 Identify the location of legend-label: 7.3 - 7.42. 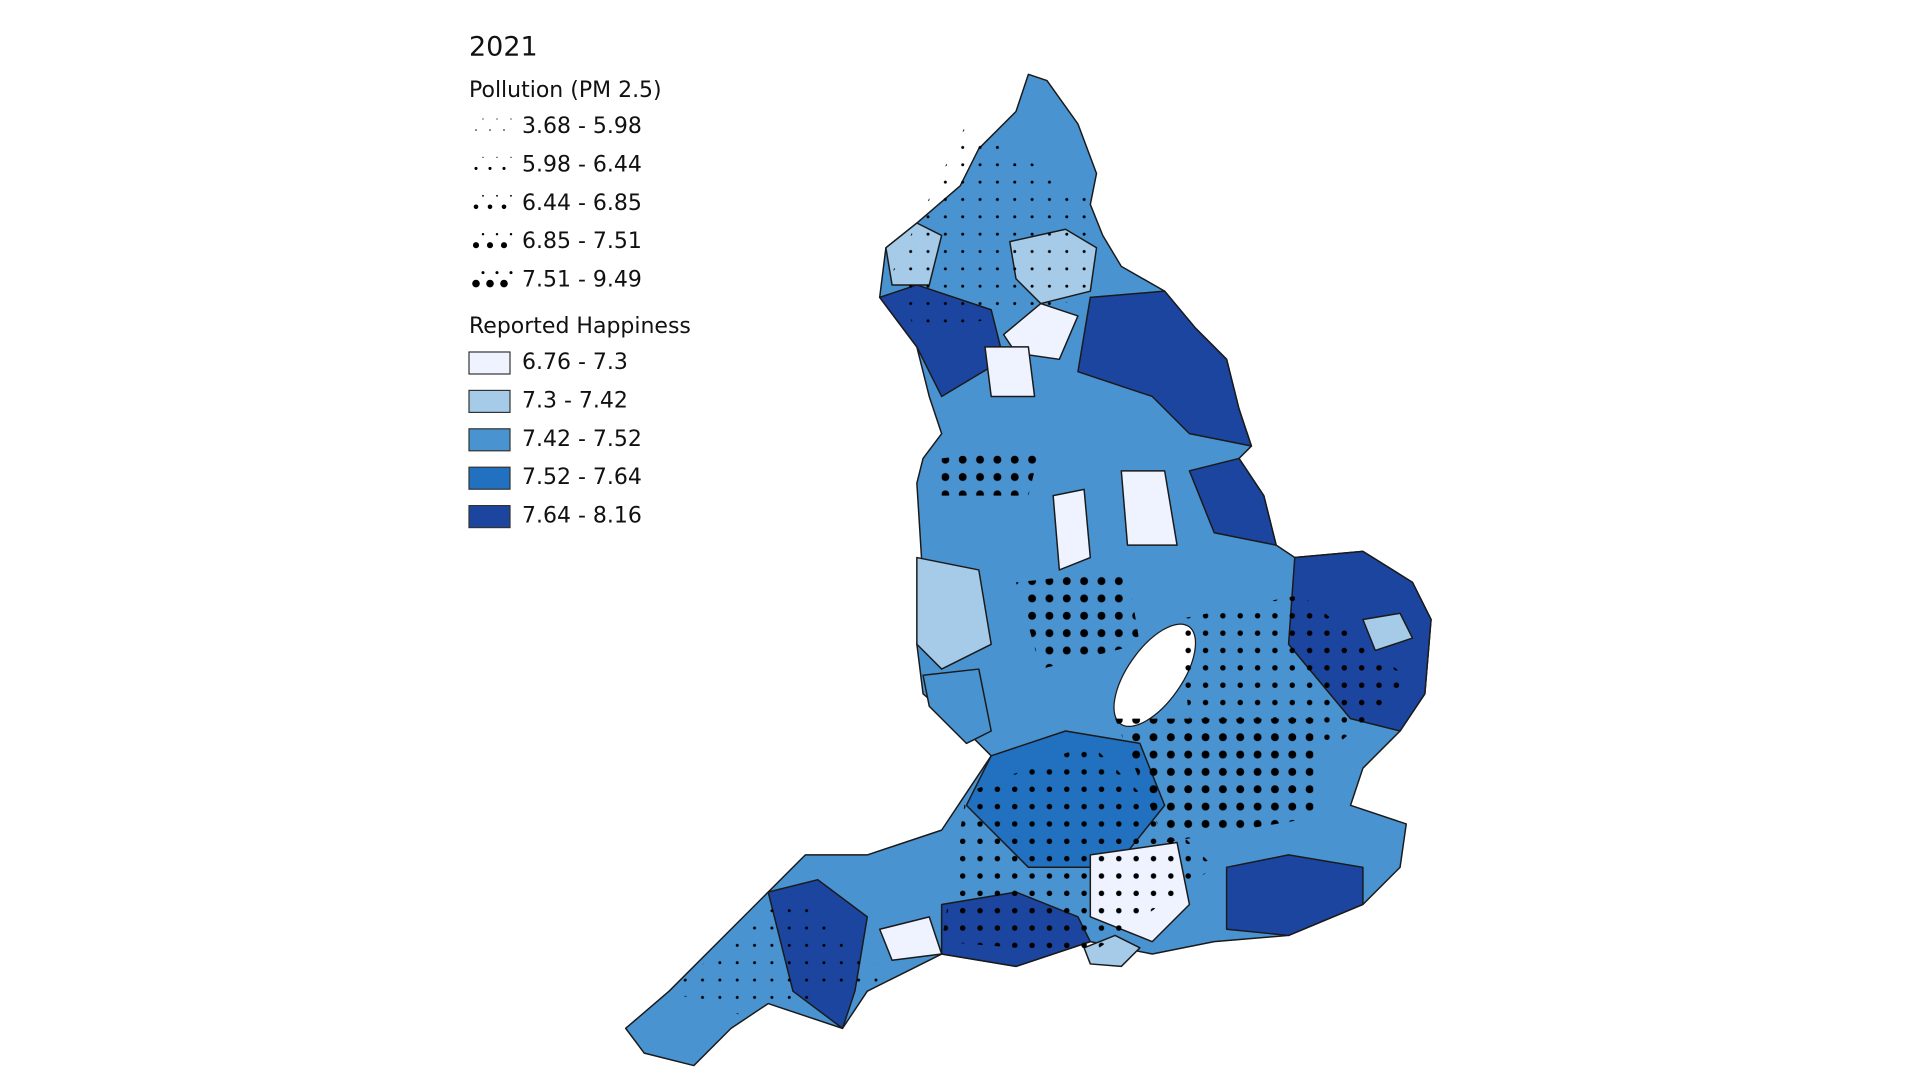
(575, 400).